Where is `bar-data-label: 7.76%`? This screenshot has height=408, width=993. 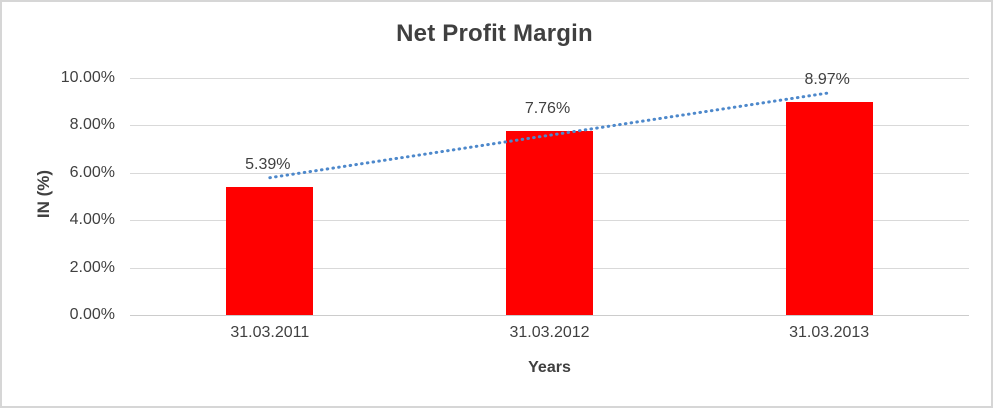 bar-data-label: 7.76% is located at coordinates (547, 109).